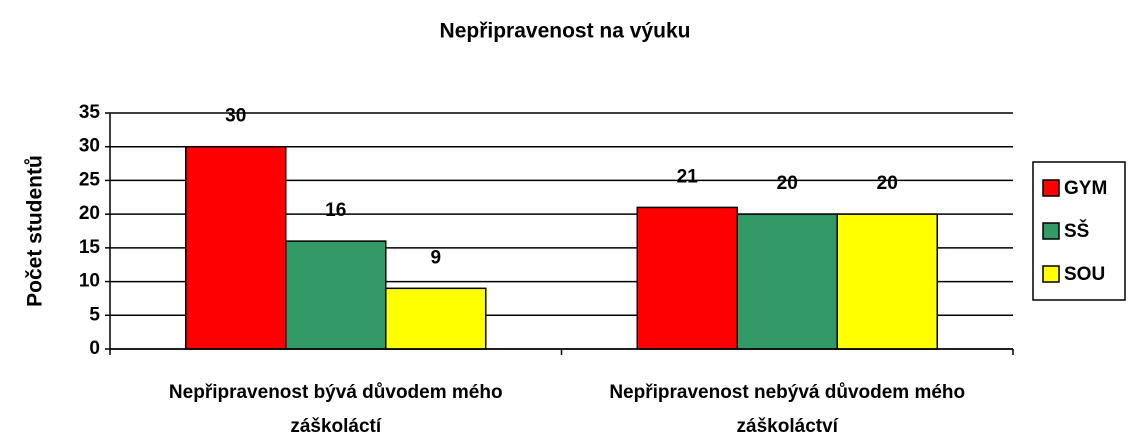 The height and width of the screenshot is (442, 1130). Describe the element at coordinates (94, 348) in the screenshot. I see `y-tick-label: 0` at that location.